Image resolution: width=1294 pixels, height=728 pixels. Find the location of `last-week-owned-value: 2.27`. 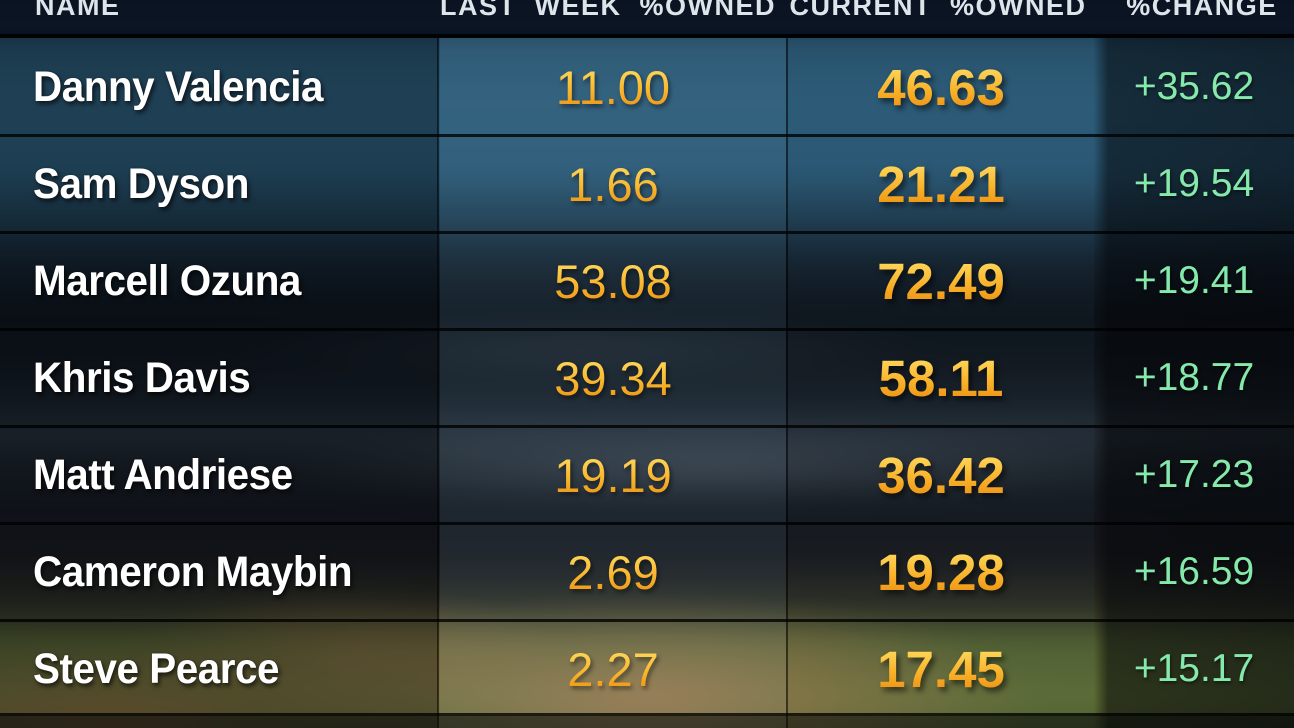

last-week-owned-value: 2.27 is located at coordinates (613, 669).